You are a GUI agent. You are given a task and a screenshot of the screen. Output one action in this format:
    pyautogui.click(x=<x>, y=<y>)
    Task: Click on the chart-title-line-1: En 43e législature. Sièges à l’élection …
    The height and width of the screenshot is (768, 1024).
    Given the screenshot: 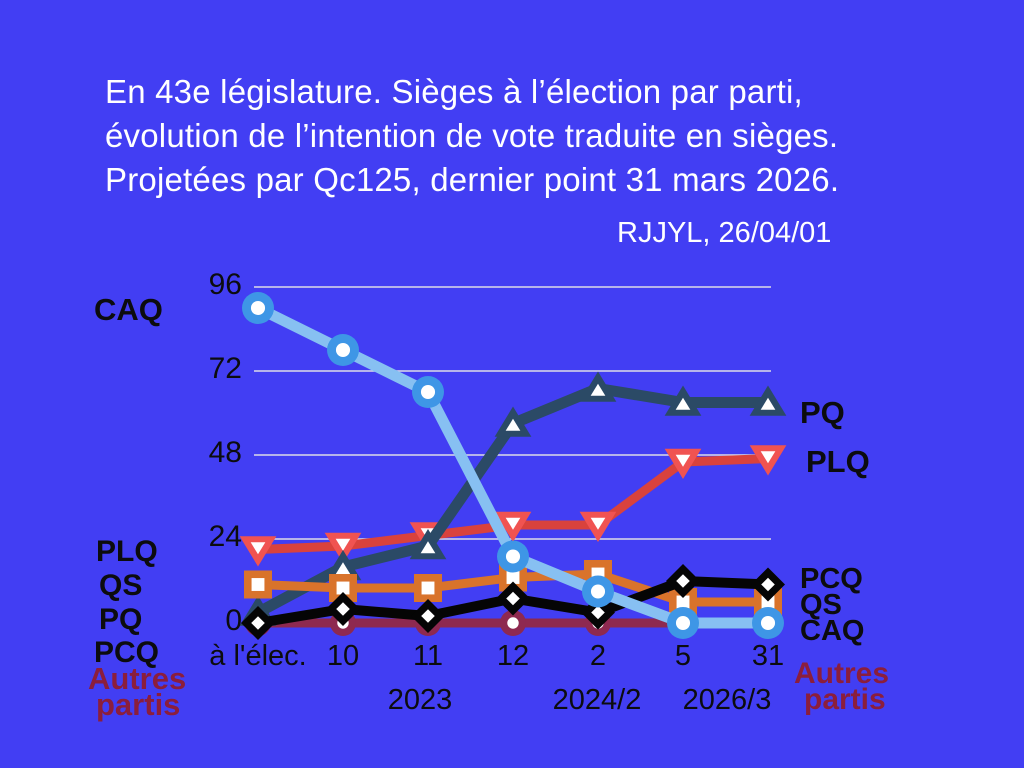 What is the action you would take?
    pyautogui.click(x=454, y=91)
    